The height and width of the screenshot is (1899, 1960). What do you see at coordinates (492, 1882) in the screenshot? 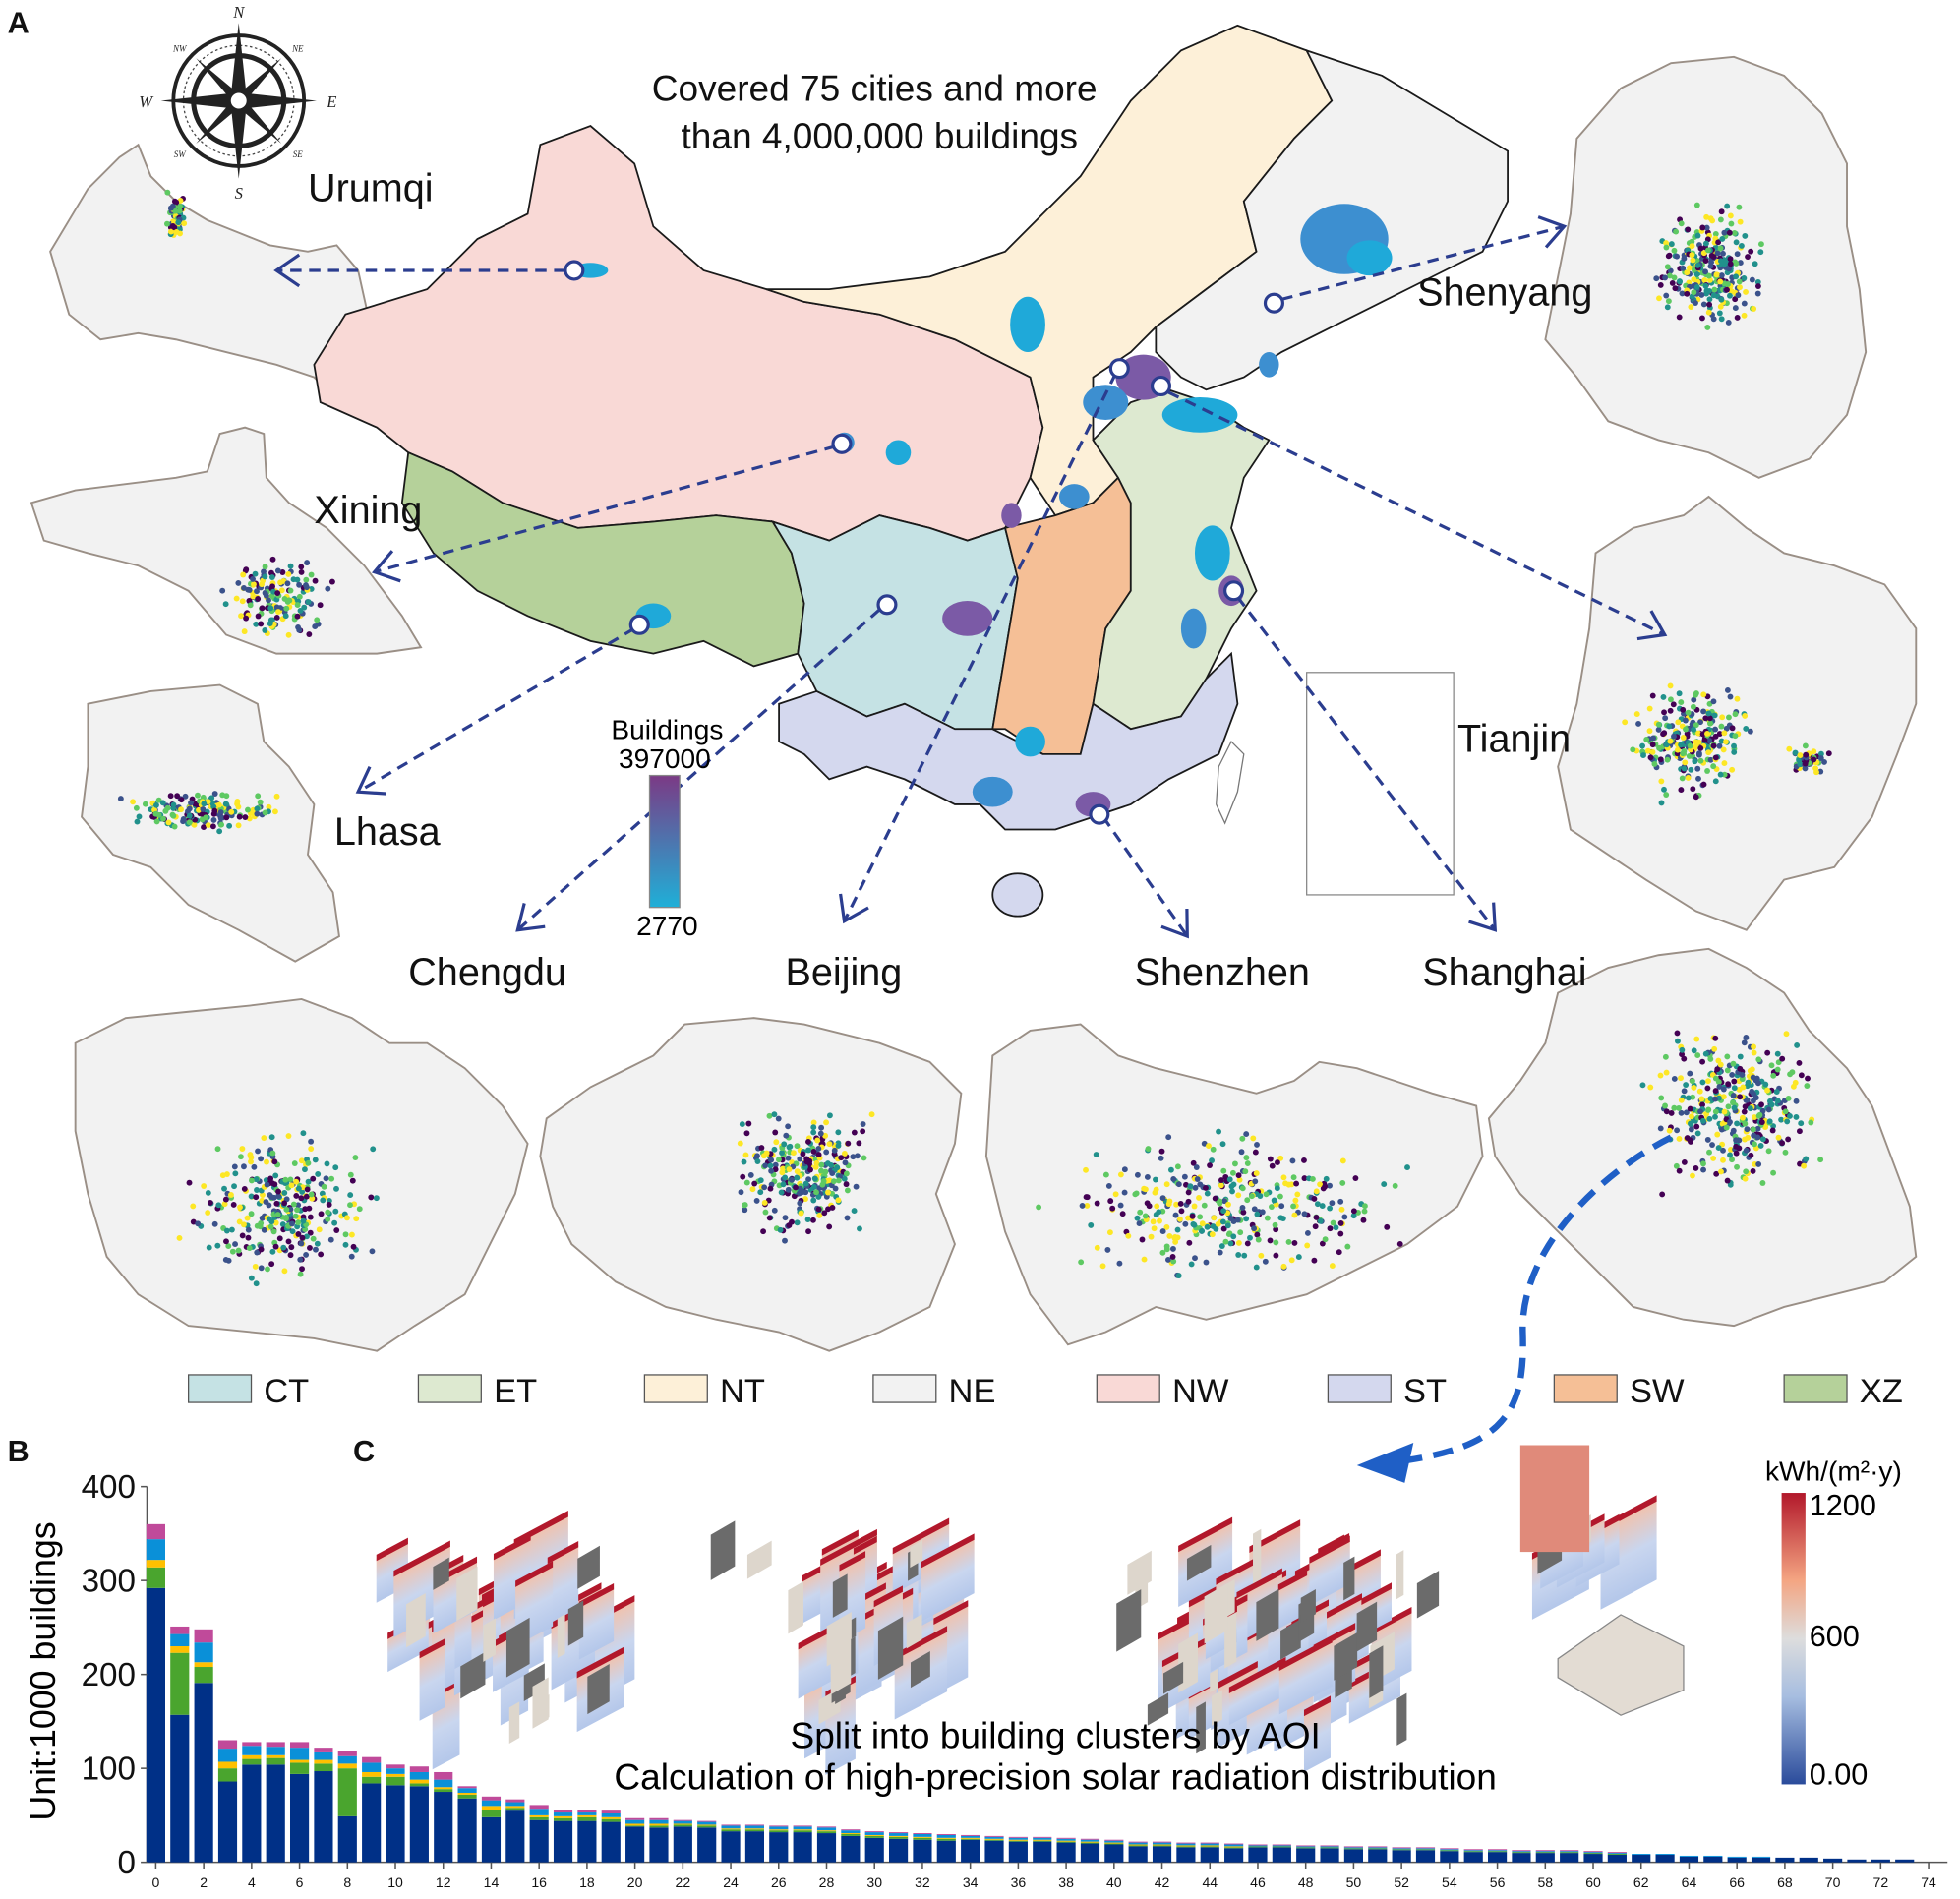
I see `x-tick-label: 14` at bounding box center [492, 1882].